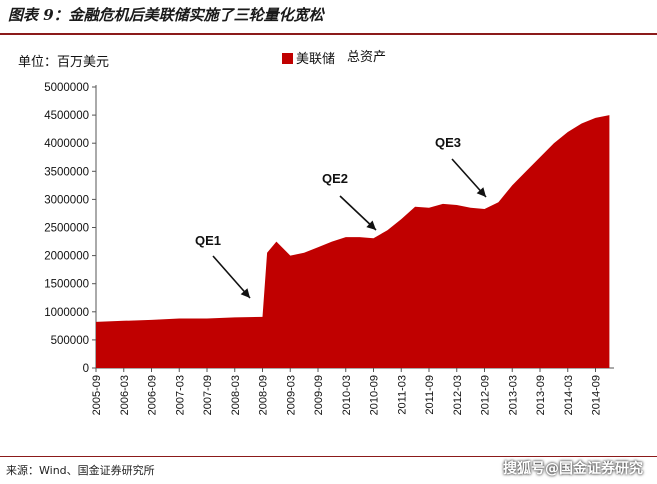 This screenshot has width=657, height=484. What do you see at coordinates (366, 57) in the screenshot?
I see `legend-label: 总资产` at bounding box center [366, 57].